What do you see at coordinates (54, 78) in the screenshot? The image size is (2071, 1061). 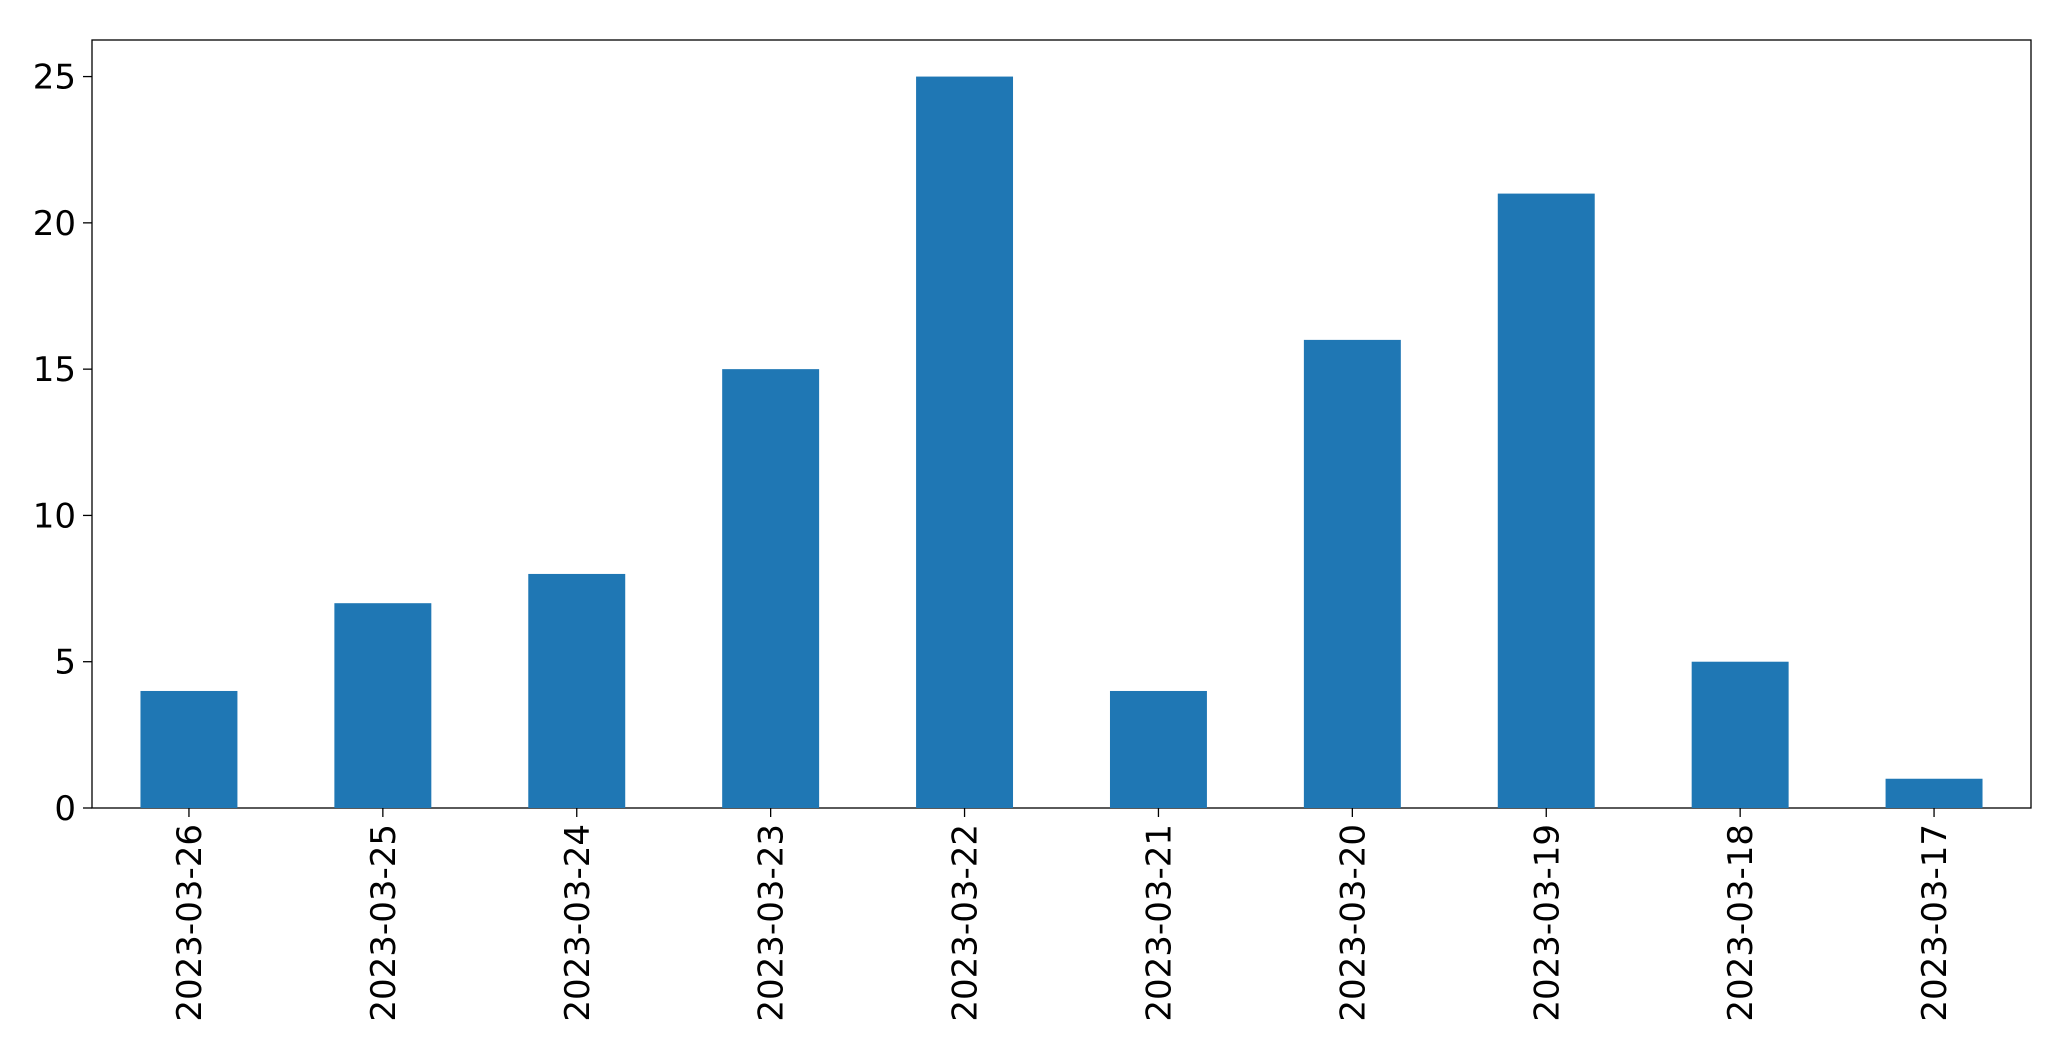 I see `y-tick-label: 25` at bounding box center [54, 78].